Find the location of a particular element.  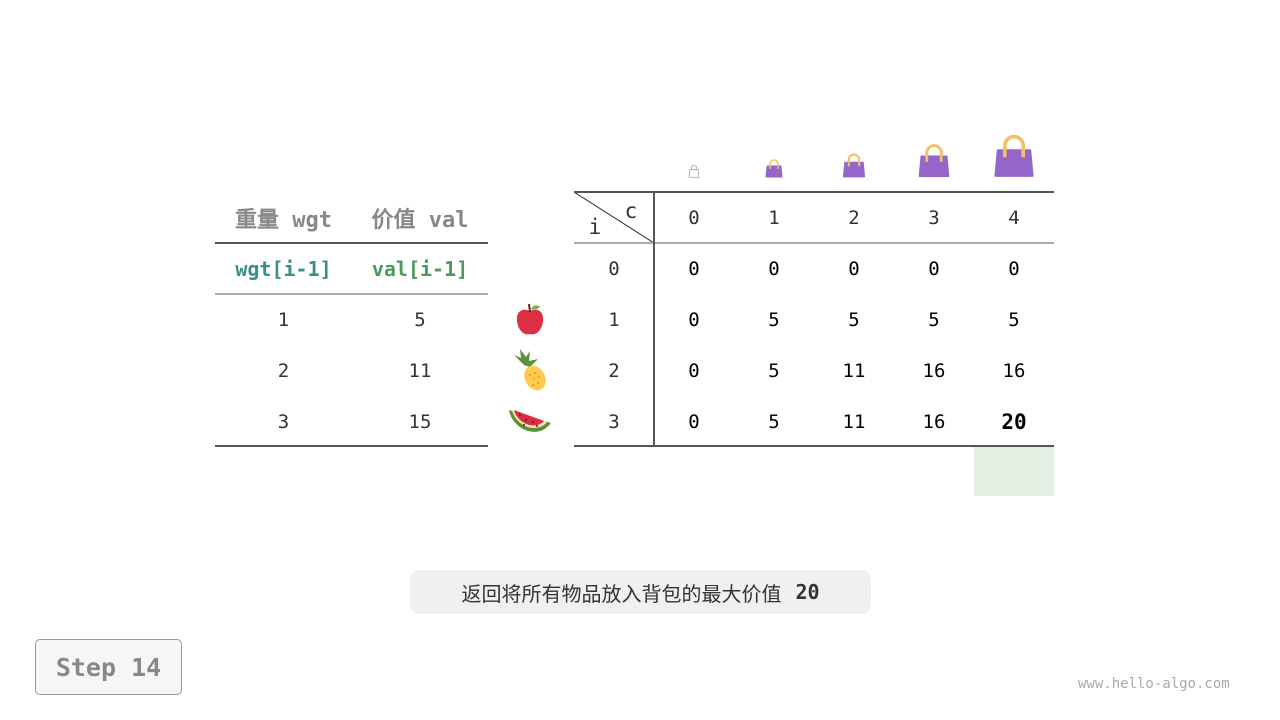

table-cell: 1 is located at coordinates (283, 319).